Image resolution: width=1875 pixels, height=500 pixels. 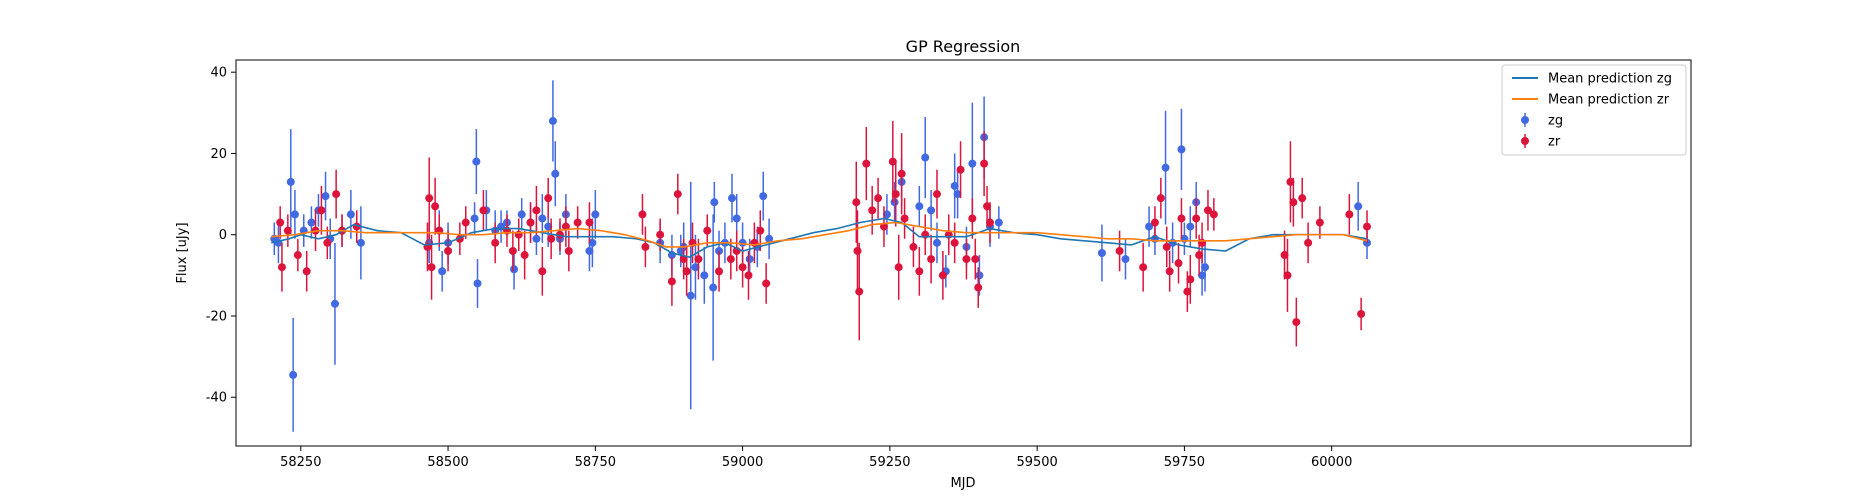 I want to click on x-tick-label: 58500, so click(x=447, y=462).